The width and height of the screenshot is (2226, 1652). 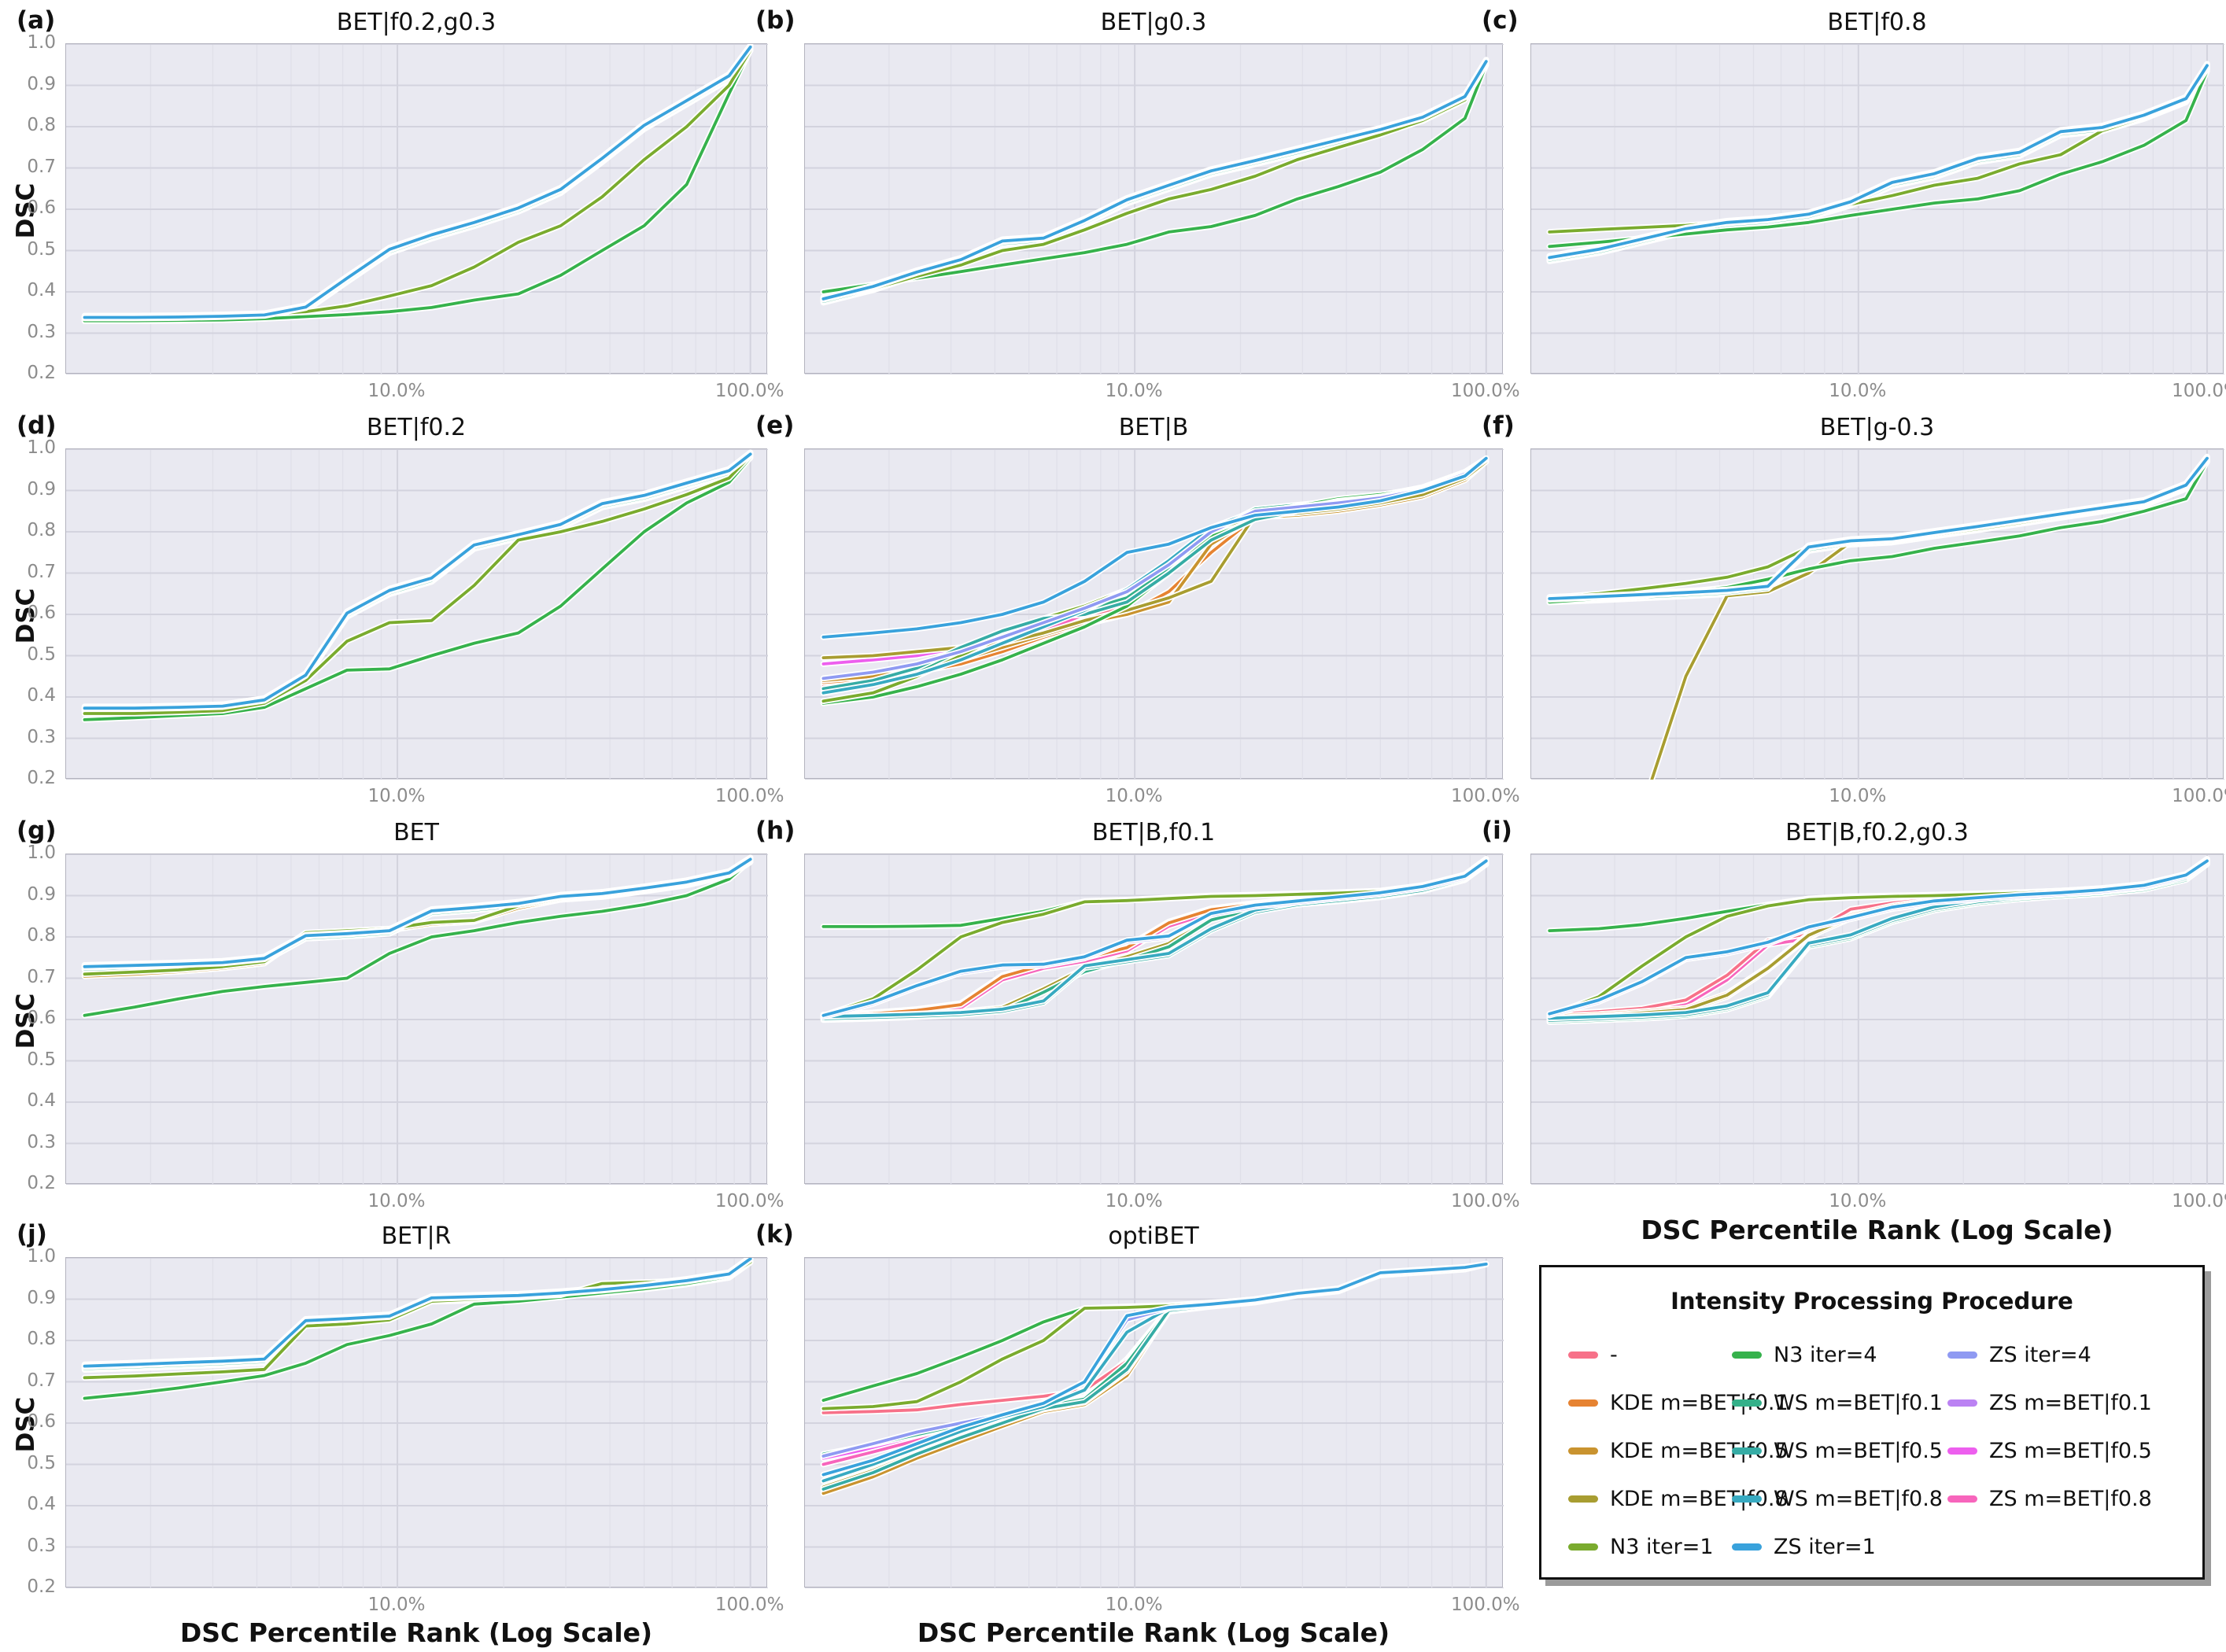 I want to click on series-line-WS m=BET|f0.5, so click(x=417, y=183).